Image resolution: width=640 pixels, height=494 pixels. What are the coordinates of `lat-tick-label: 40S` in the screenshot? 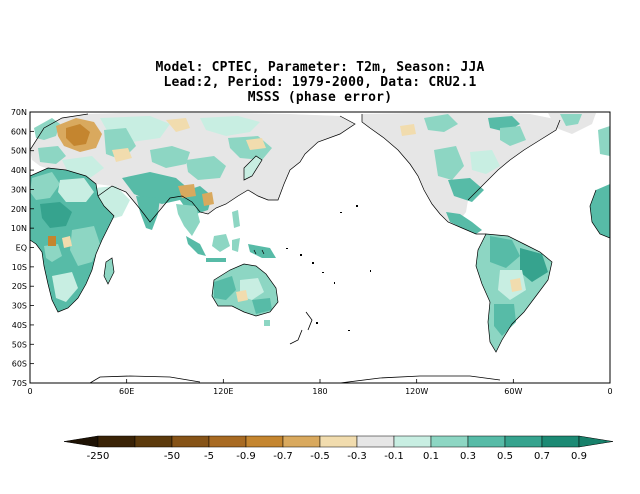 It's located at (19, 325).